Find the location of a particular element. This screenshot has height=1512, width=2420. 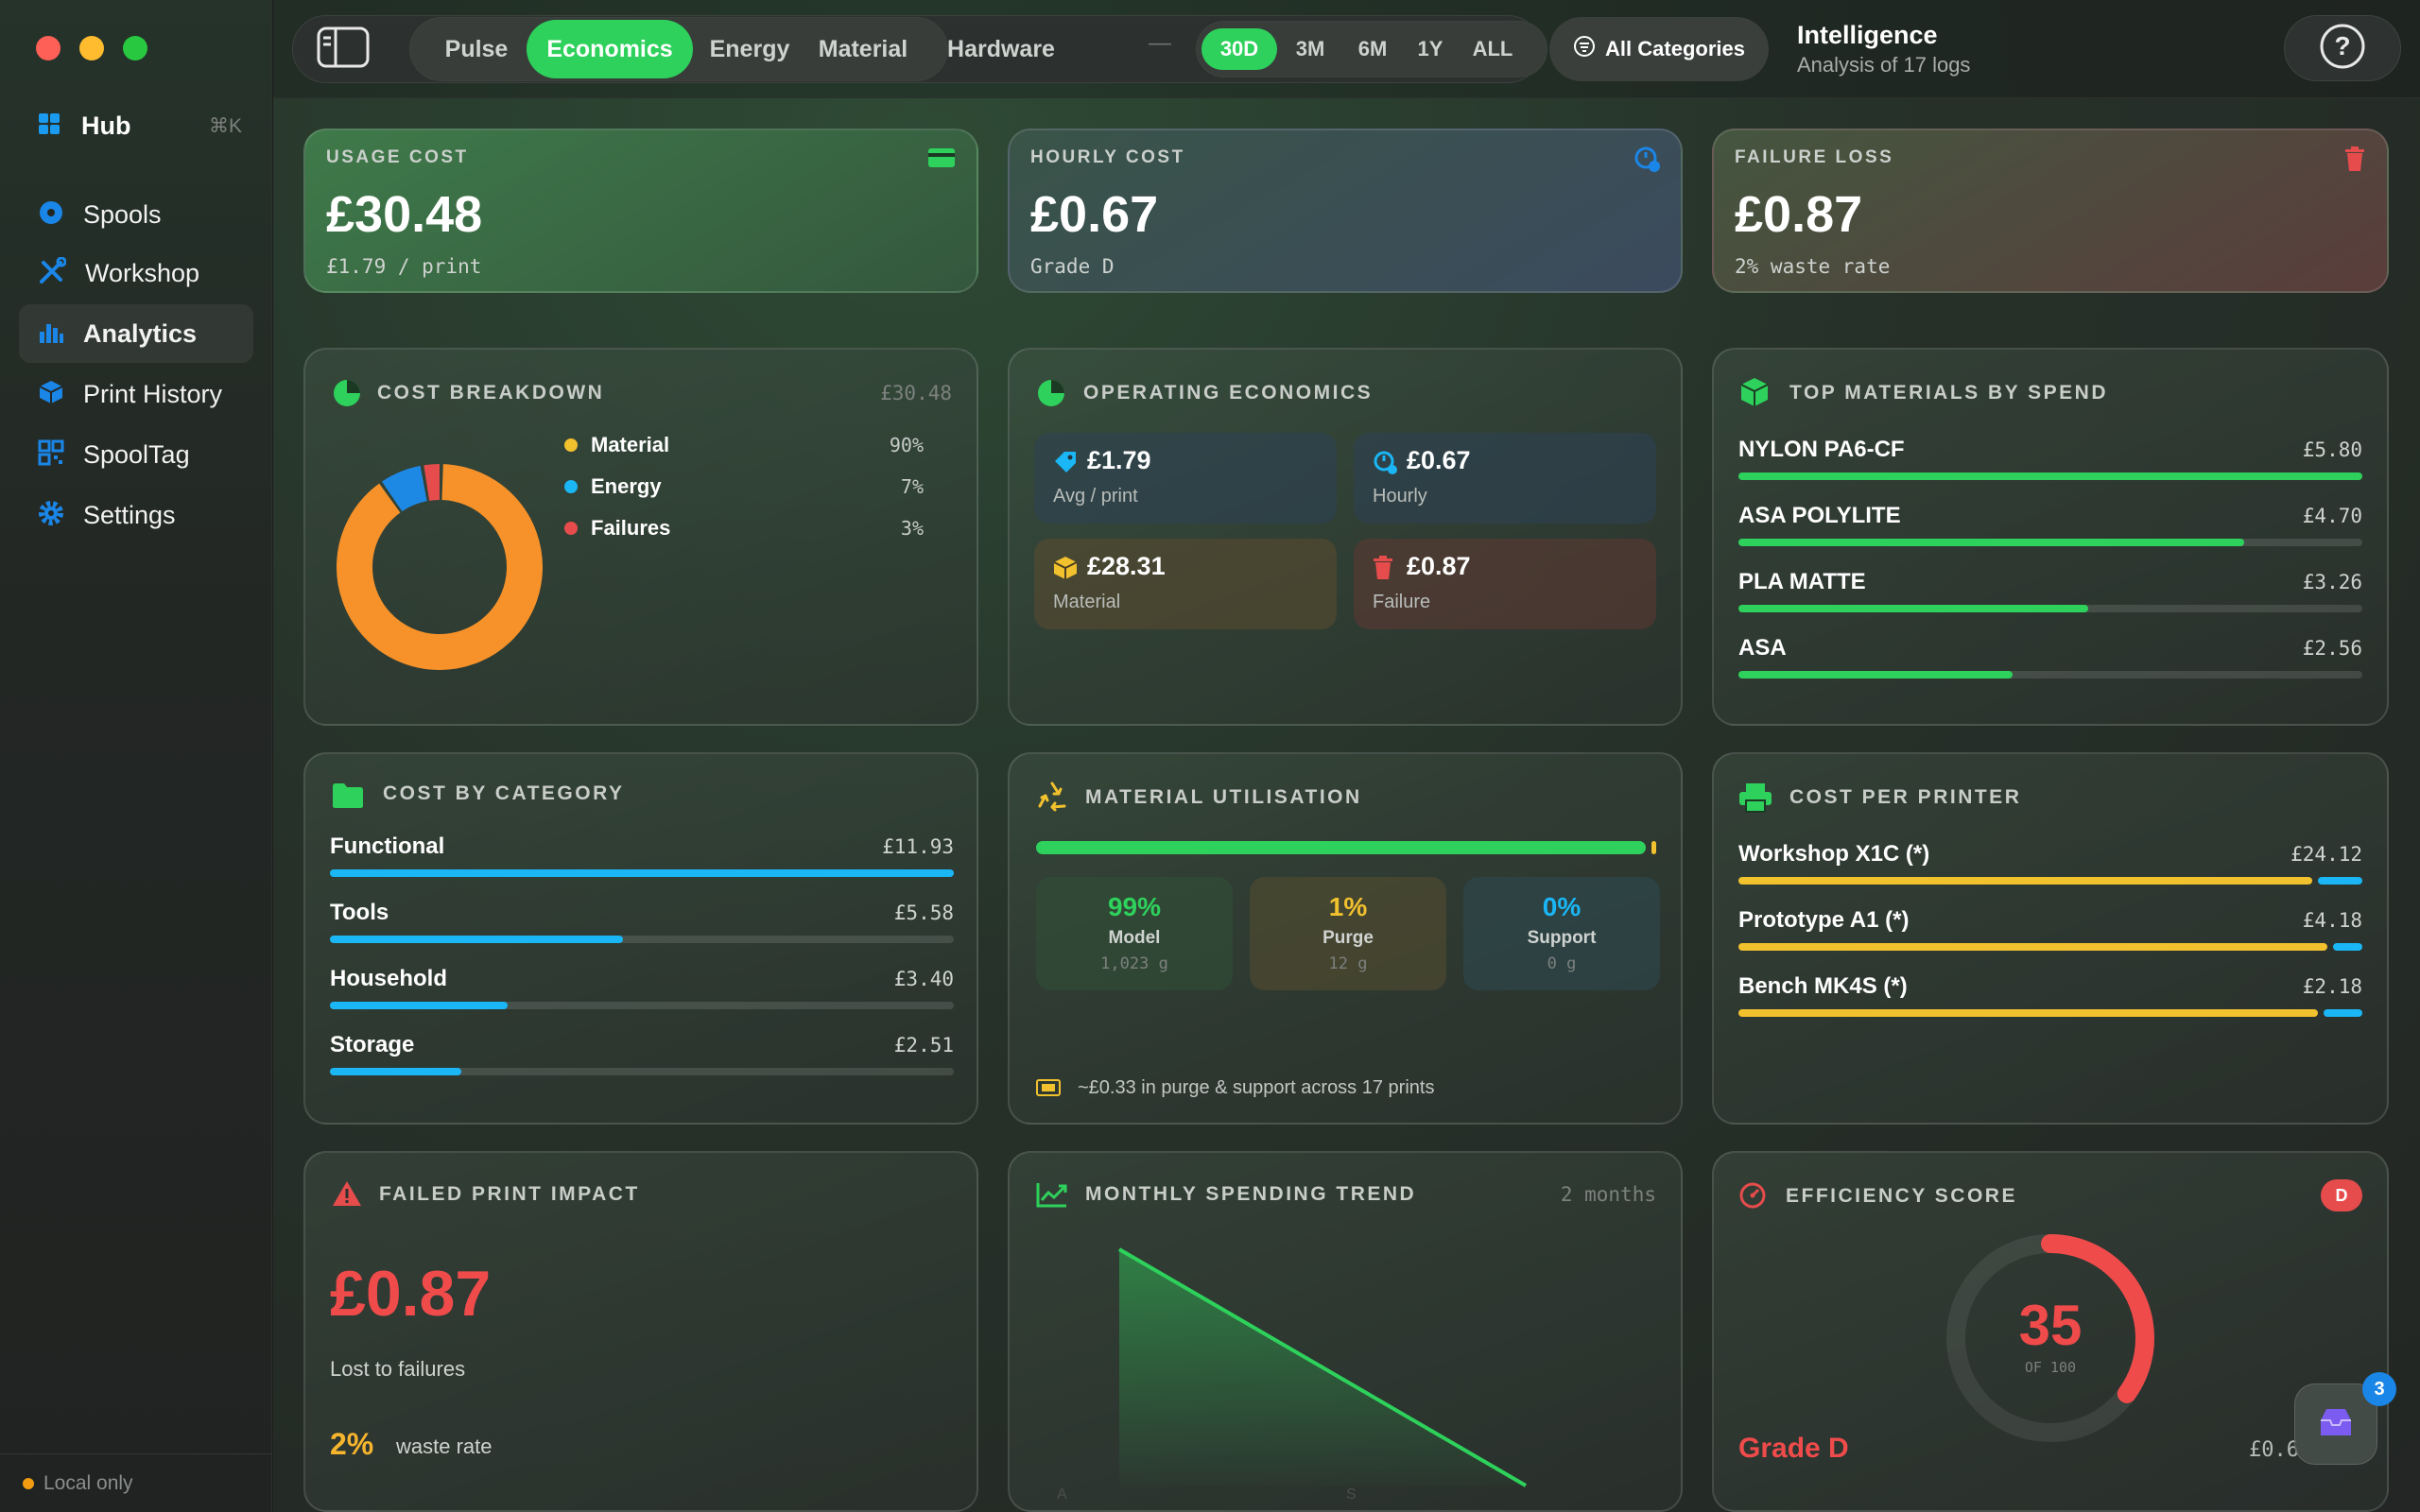

cost-donut-chart is located at coordinates (440, 567).